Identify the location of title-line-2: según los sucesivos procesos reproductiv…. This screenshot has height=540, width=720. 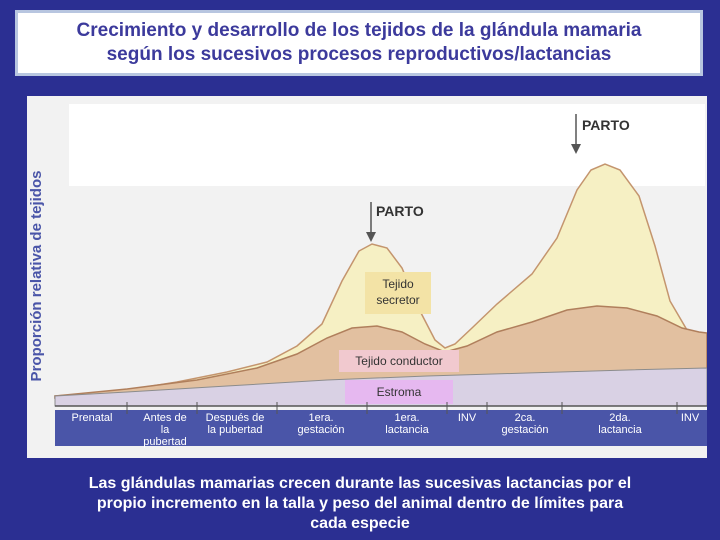
(359, 54).